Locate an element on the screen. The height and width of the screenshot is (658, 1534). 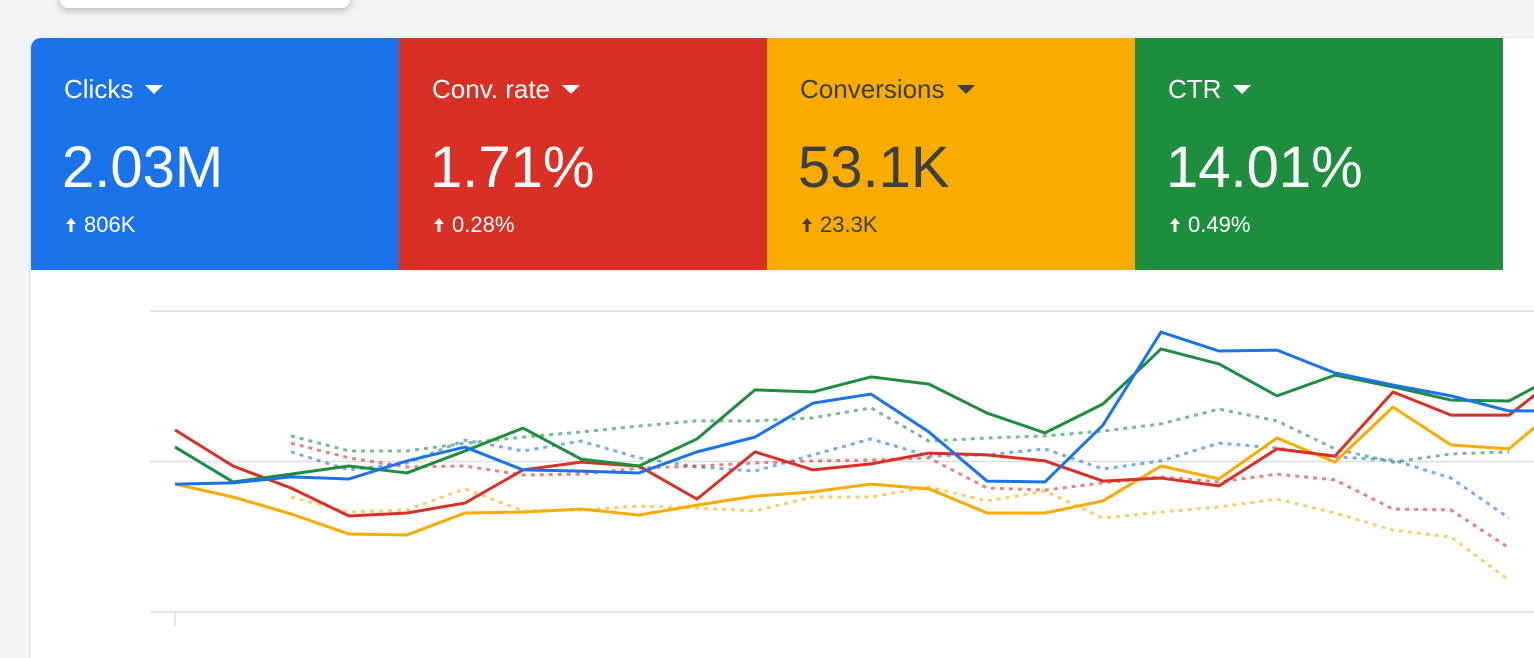
metric-change: 0.49% is located at coordinates (1209, 225).